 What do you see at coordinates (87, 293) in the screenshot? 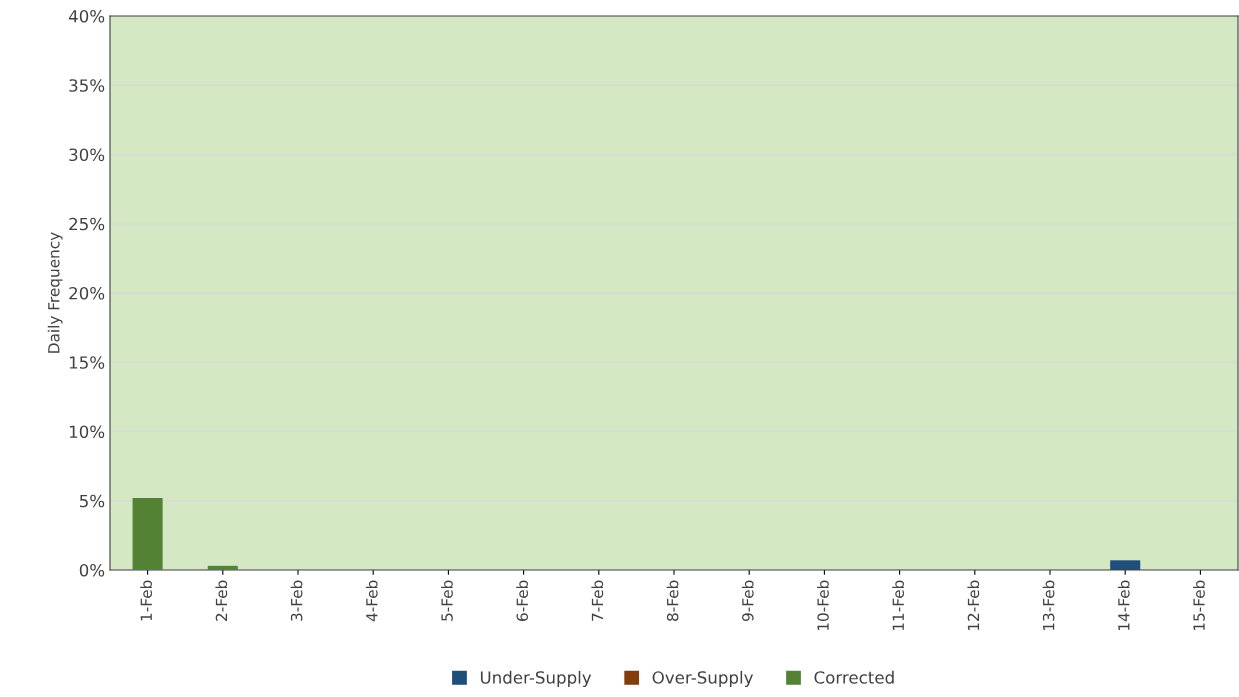
I see `y-tick-label: 20%` at bounding box center [87, 293].